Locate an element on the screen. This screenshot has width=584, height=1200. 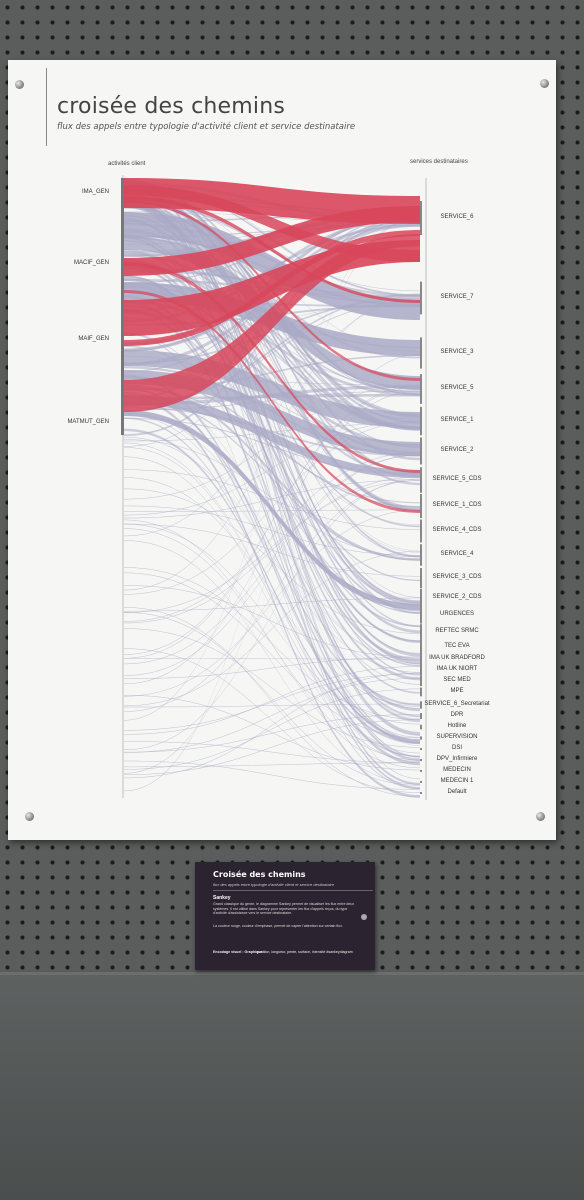
target-label: SERVICE_5 is located at coordinates (457, 388).